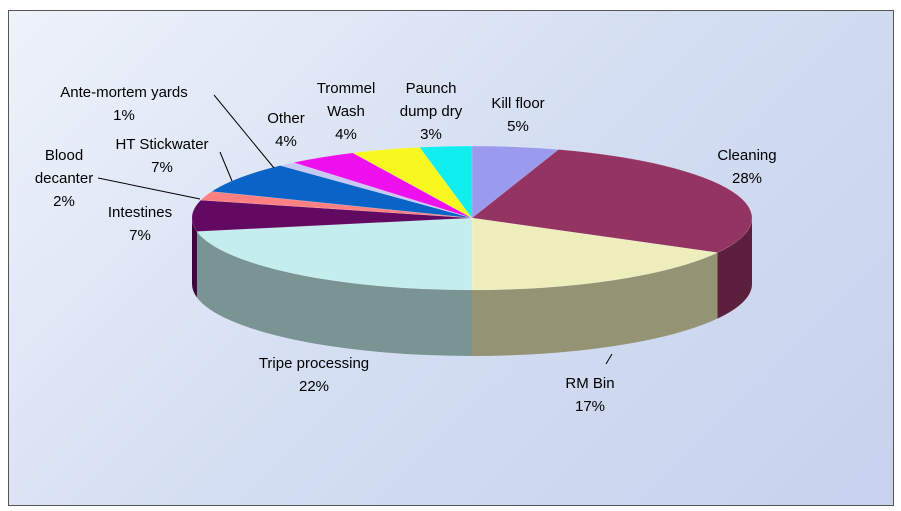 This screenshot has height=511, width=901. Describe the element at coordinates (124, 92) in the screenshot. I see `category-name: Ante-mortem yards` at that location.